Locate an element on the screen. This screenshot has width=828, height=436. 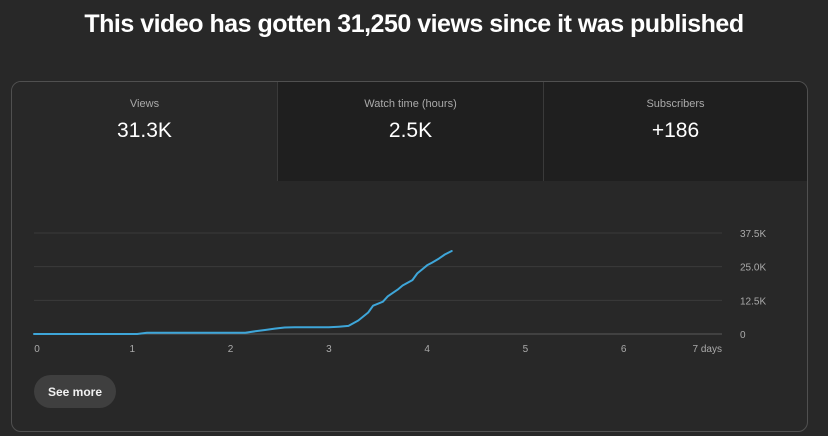
x-tick-label: 0 is located at coordinates (37, 349).